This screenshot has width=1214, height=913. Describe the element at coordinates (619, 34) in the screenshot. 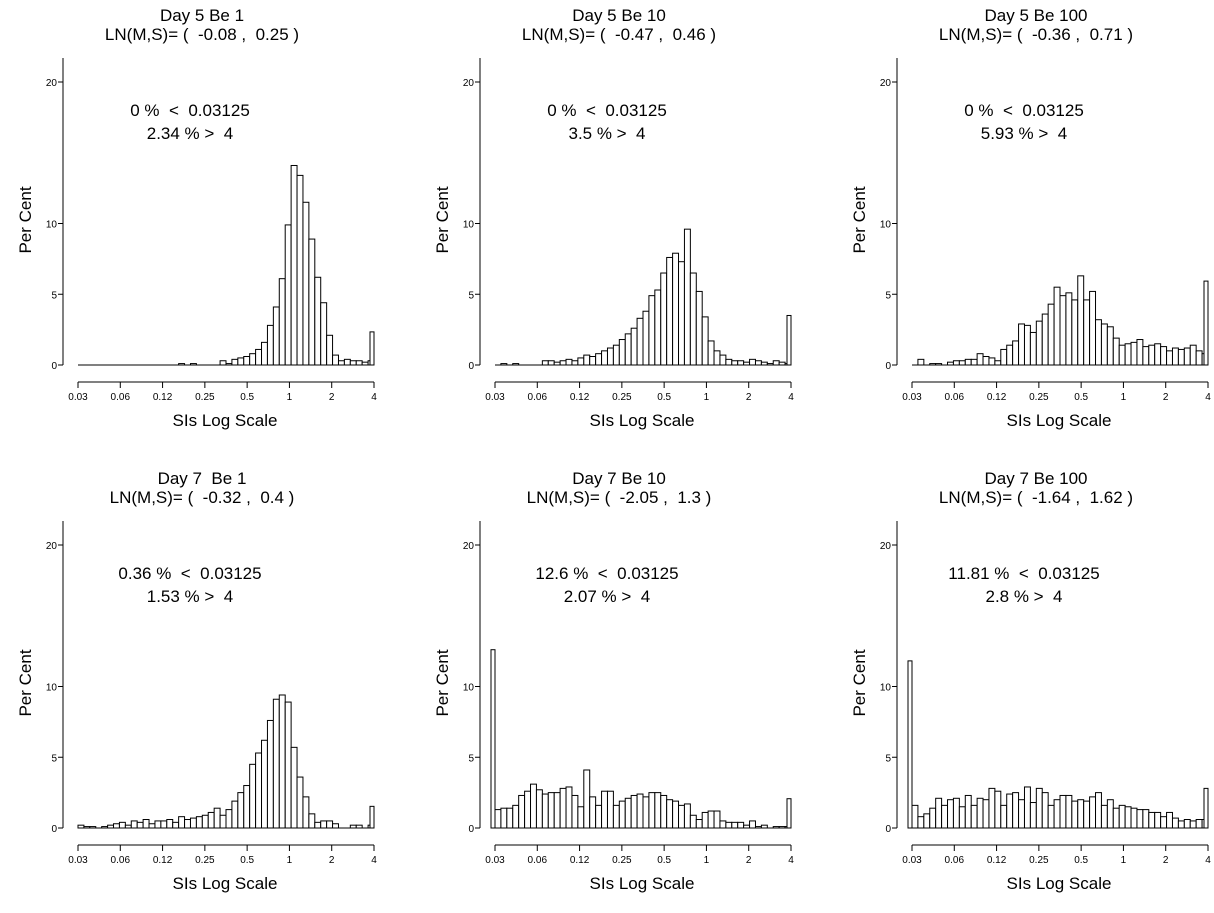

I see `chart-subtitle: LN(M,S)= ( -0.47 , 0.46 )` at that location.